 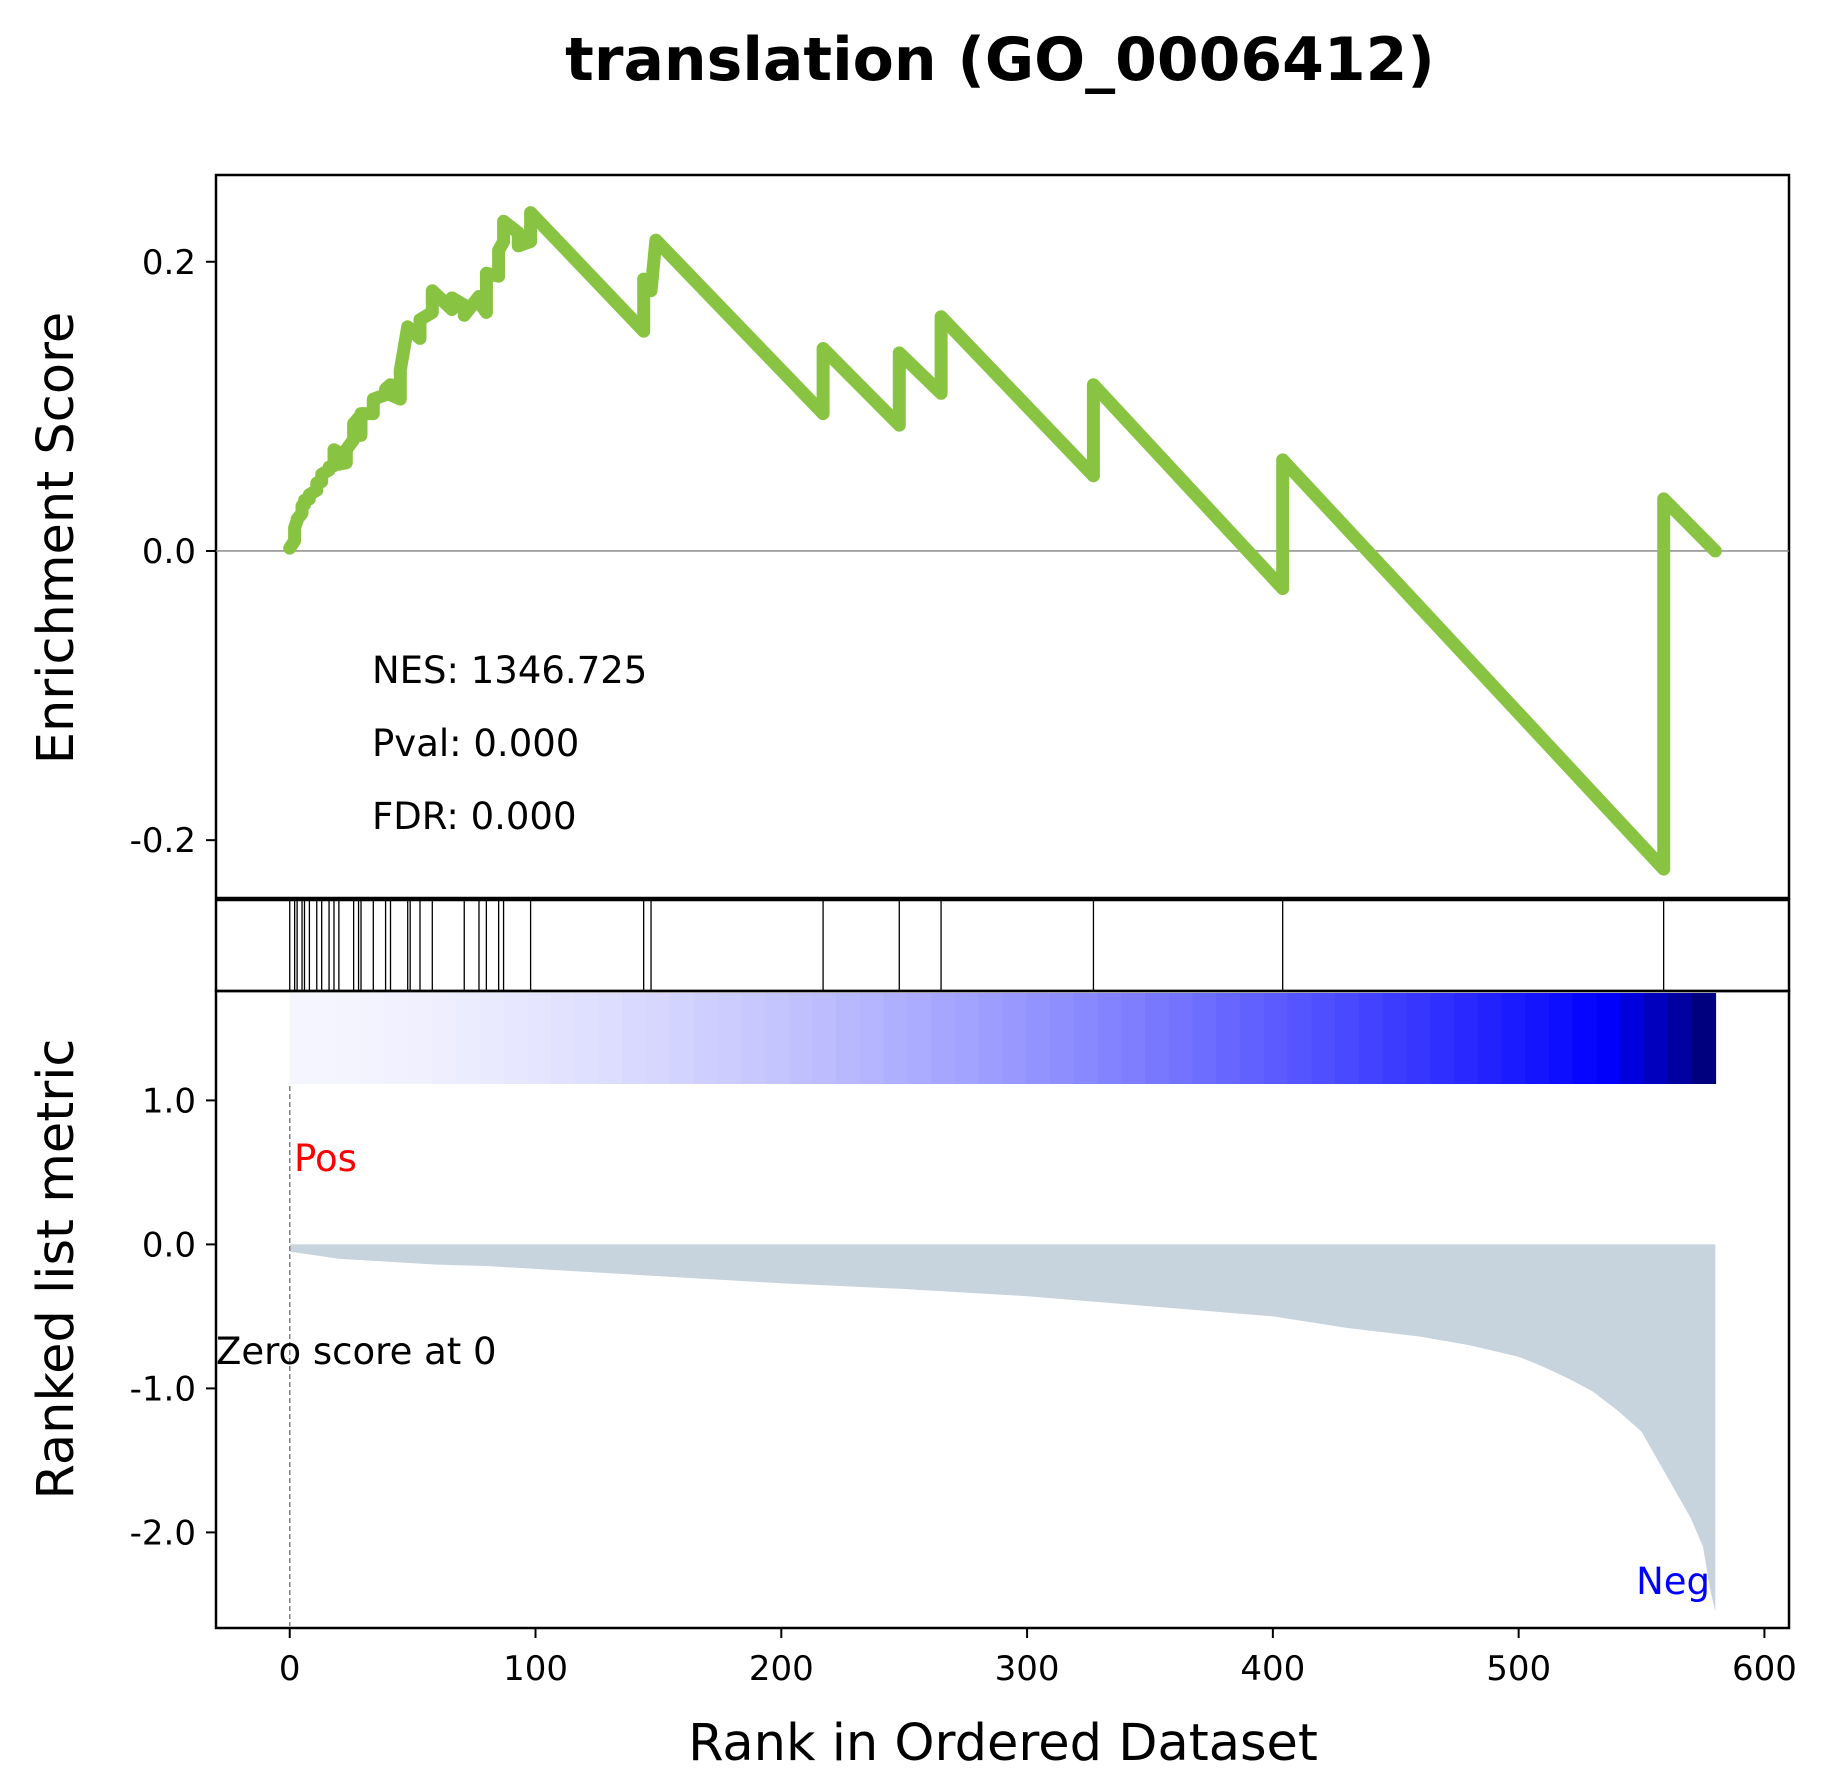 I want to click on x-axis: 0 100 200 300 400 500 600, so click(x=1038, y=1658).